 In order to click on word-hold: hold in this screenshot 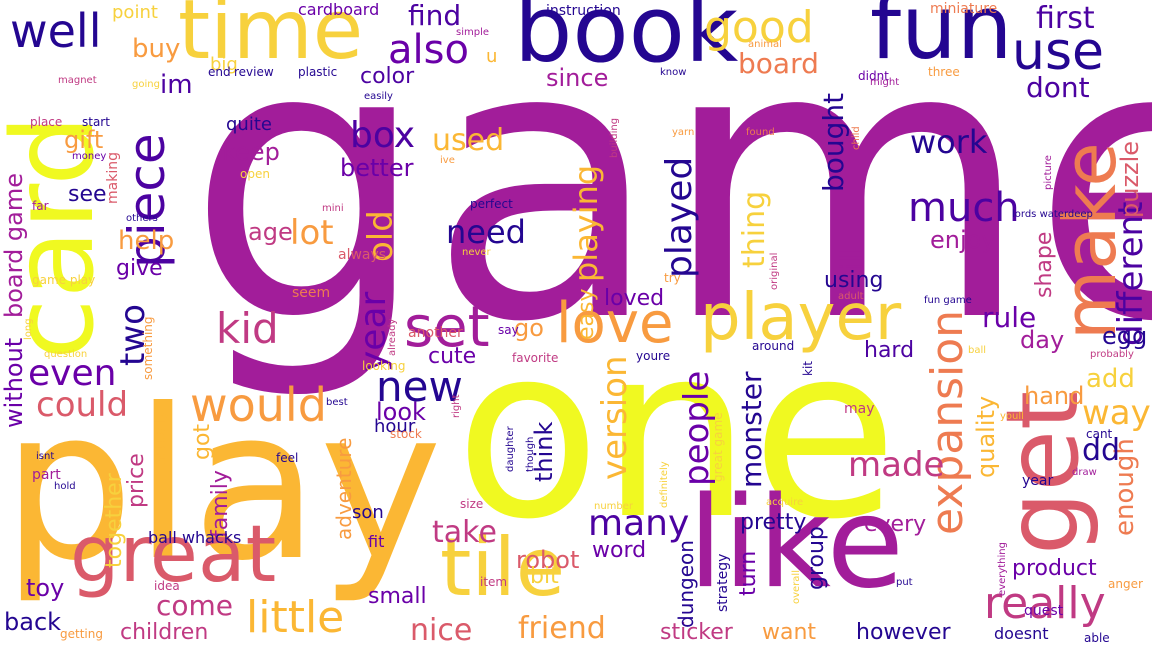, I will do `click(65, 486)`.